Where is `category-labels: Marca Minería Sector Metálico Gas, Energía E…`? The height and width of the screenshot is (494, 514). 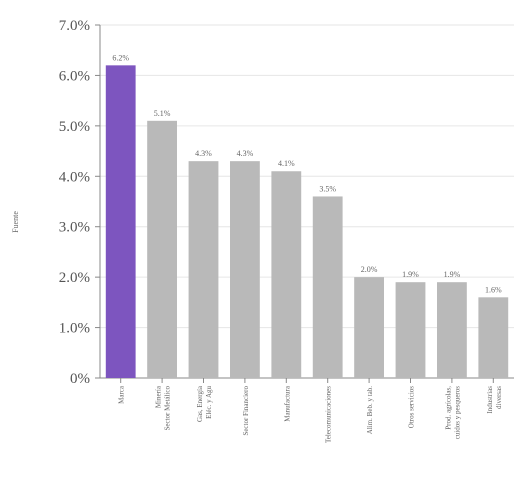
category-labels: Marca Minería Sector Metálico Gas, Energía E… is located at coordinates (310, 414).